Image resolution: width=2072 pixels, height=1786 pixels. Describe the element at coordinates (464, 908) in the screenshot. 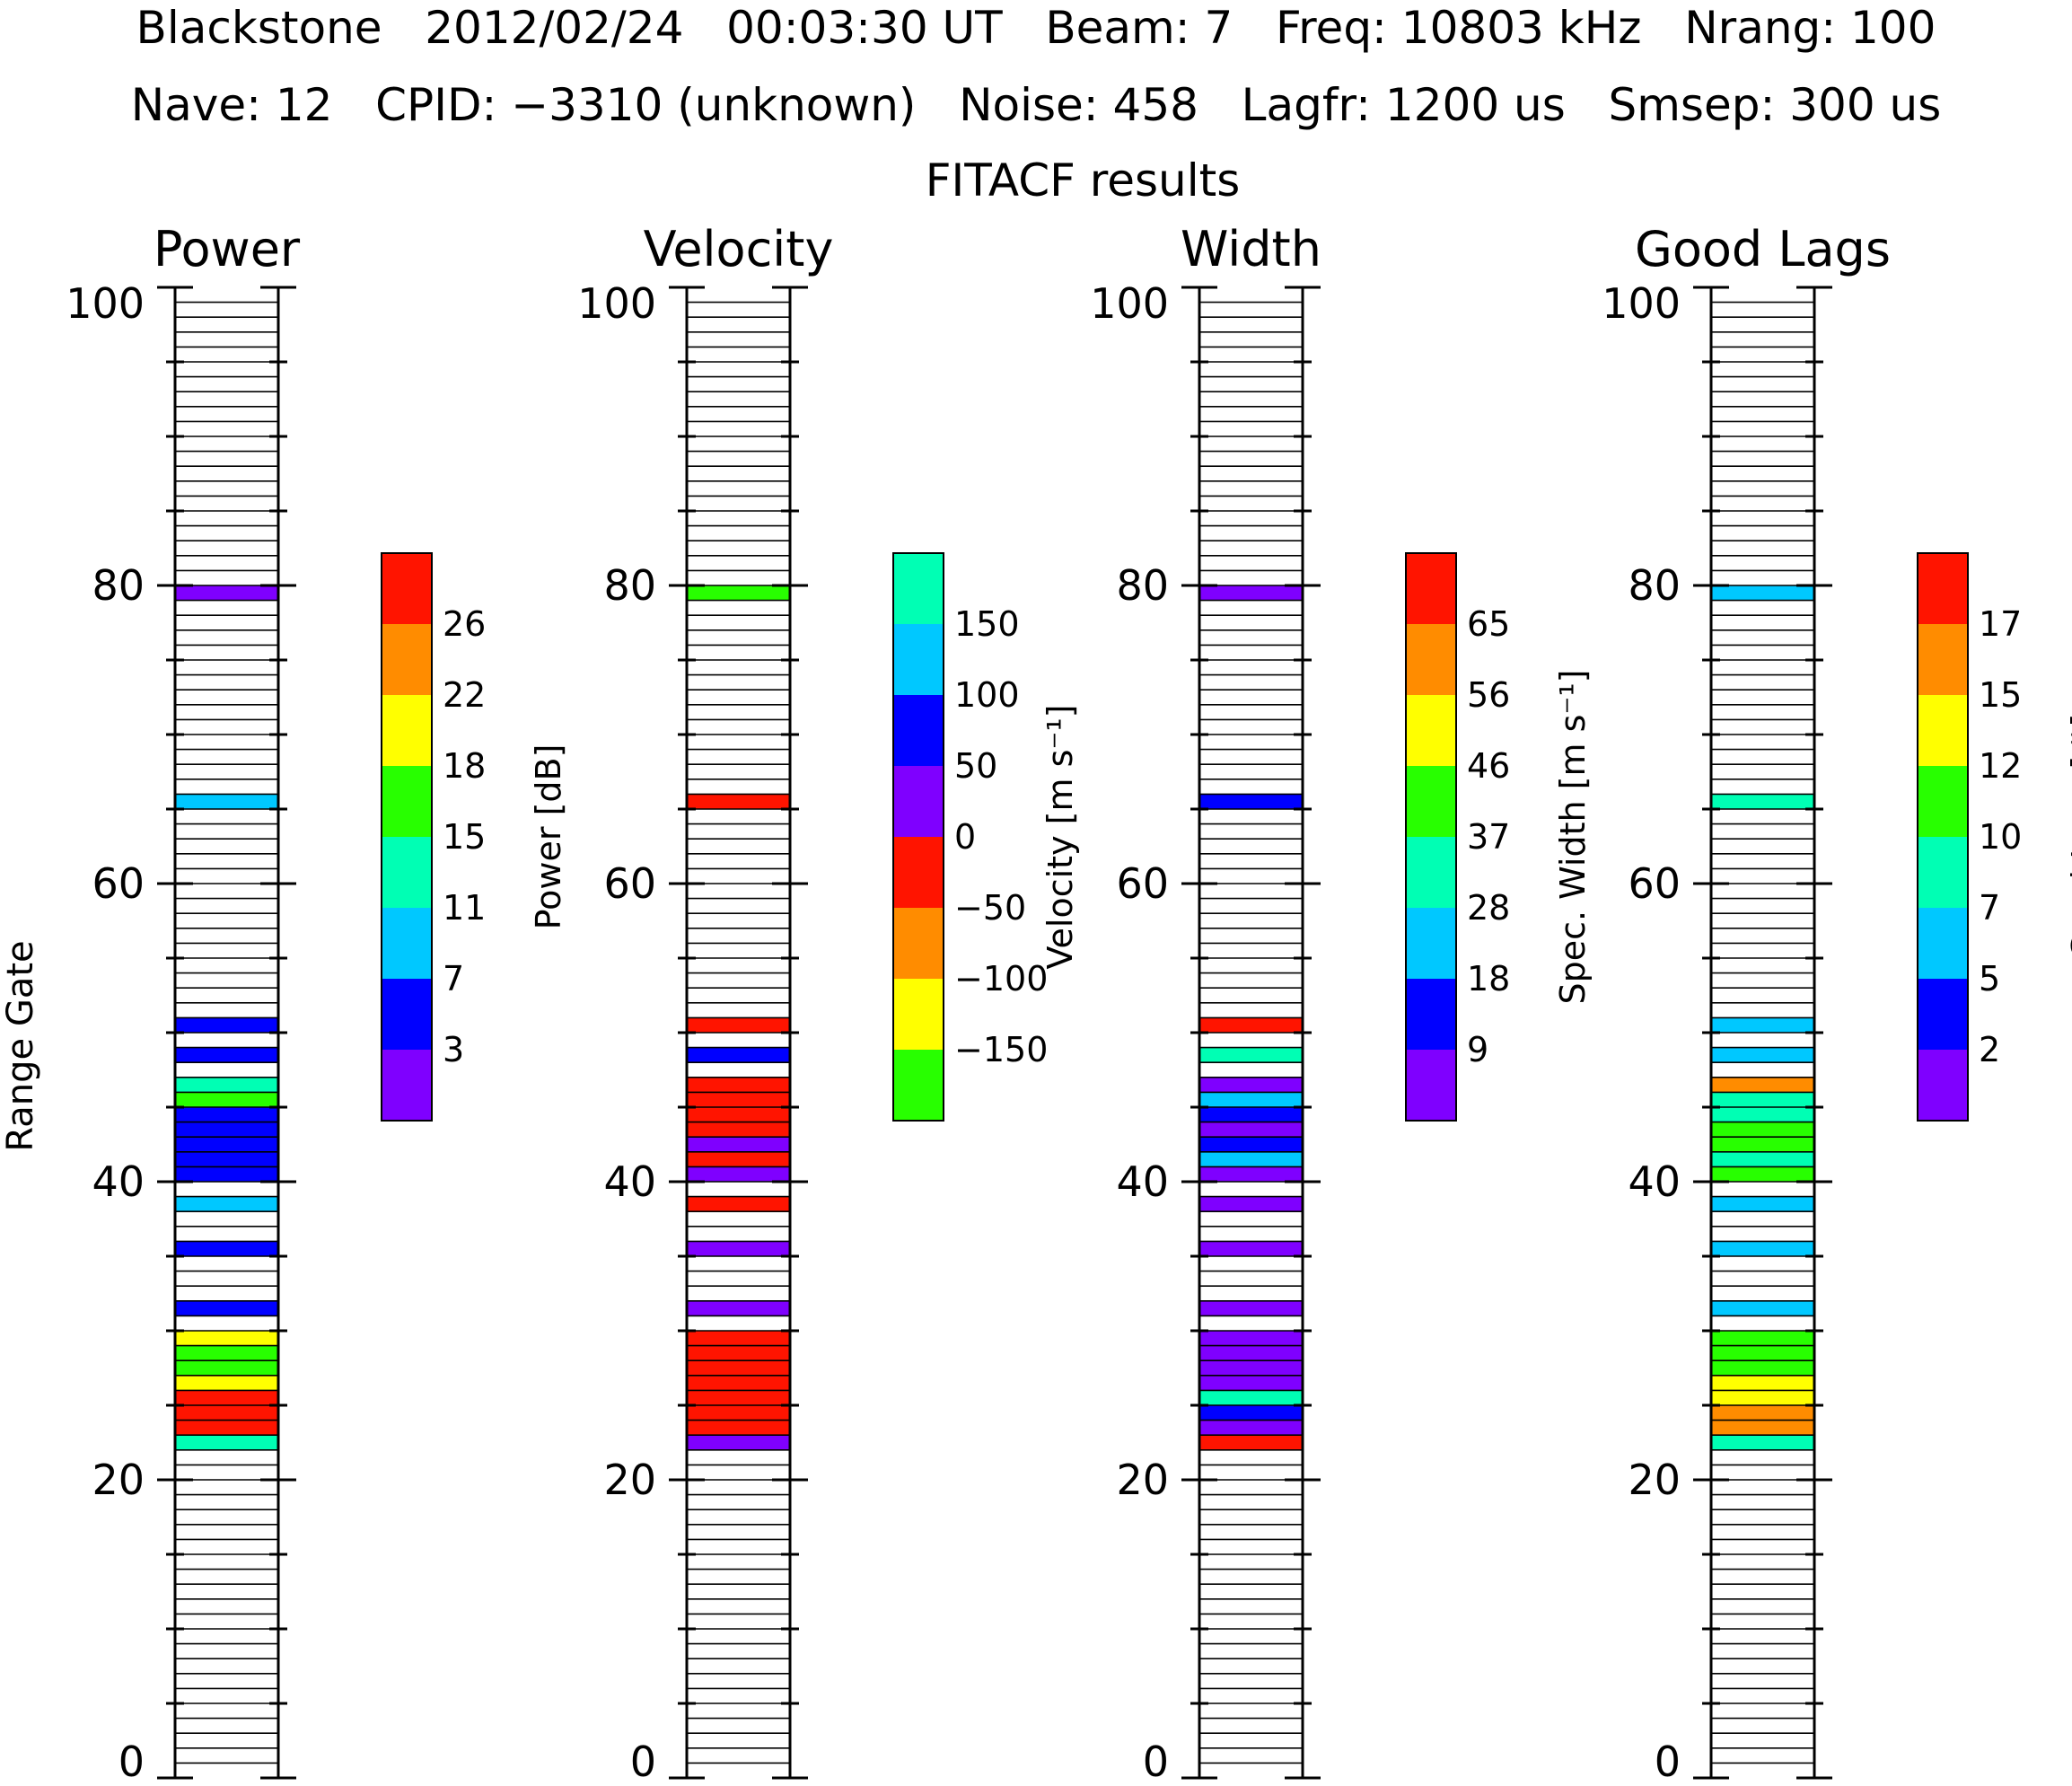

I see `colorbar-tick-label: 11` at that location.